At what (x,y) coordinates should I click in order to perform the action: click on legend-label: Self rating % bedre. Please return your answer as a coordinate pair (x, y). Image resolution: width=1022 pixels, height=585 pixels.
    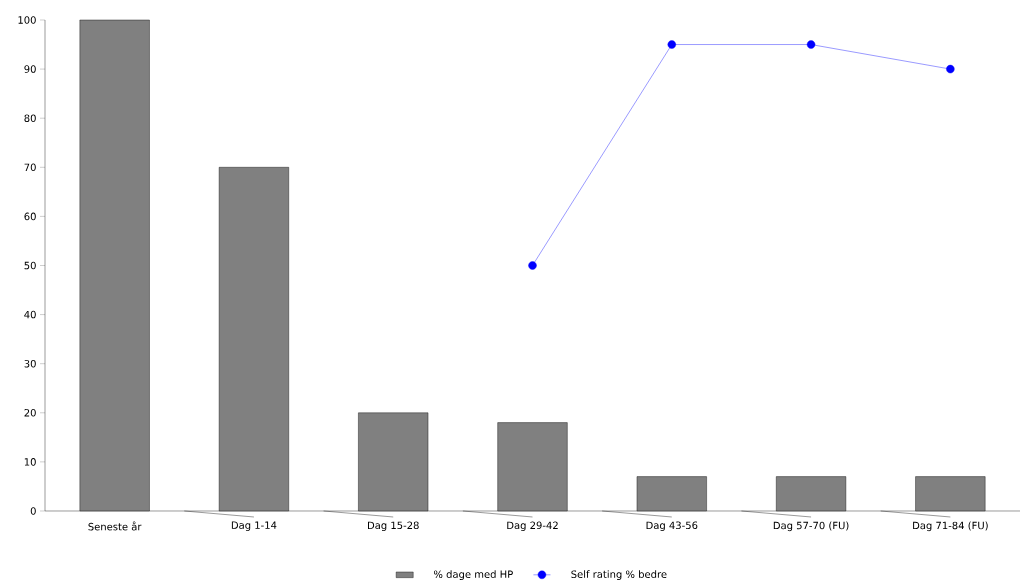
    Looking at the image, I should click on (619, 575).